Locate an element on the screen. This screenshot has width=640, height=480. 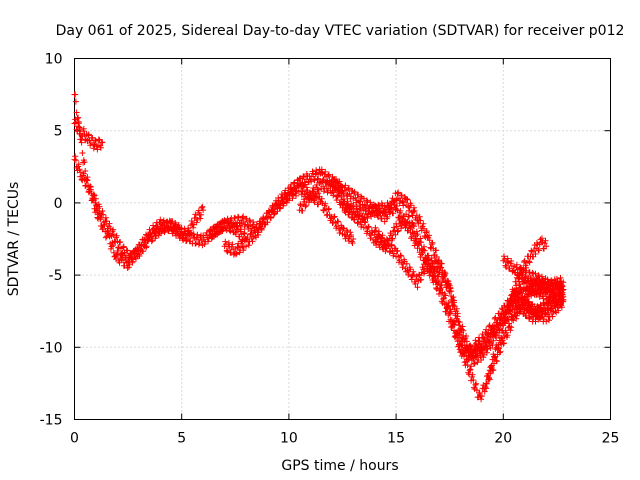
y-tick-label: -5 is located at coordinates (56, 276).